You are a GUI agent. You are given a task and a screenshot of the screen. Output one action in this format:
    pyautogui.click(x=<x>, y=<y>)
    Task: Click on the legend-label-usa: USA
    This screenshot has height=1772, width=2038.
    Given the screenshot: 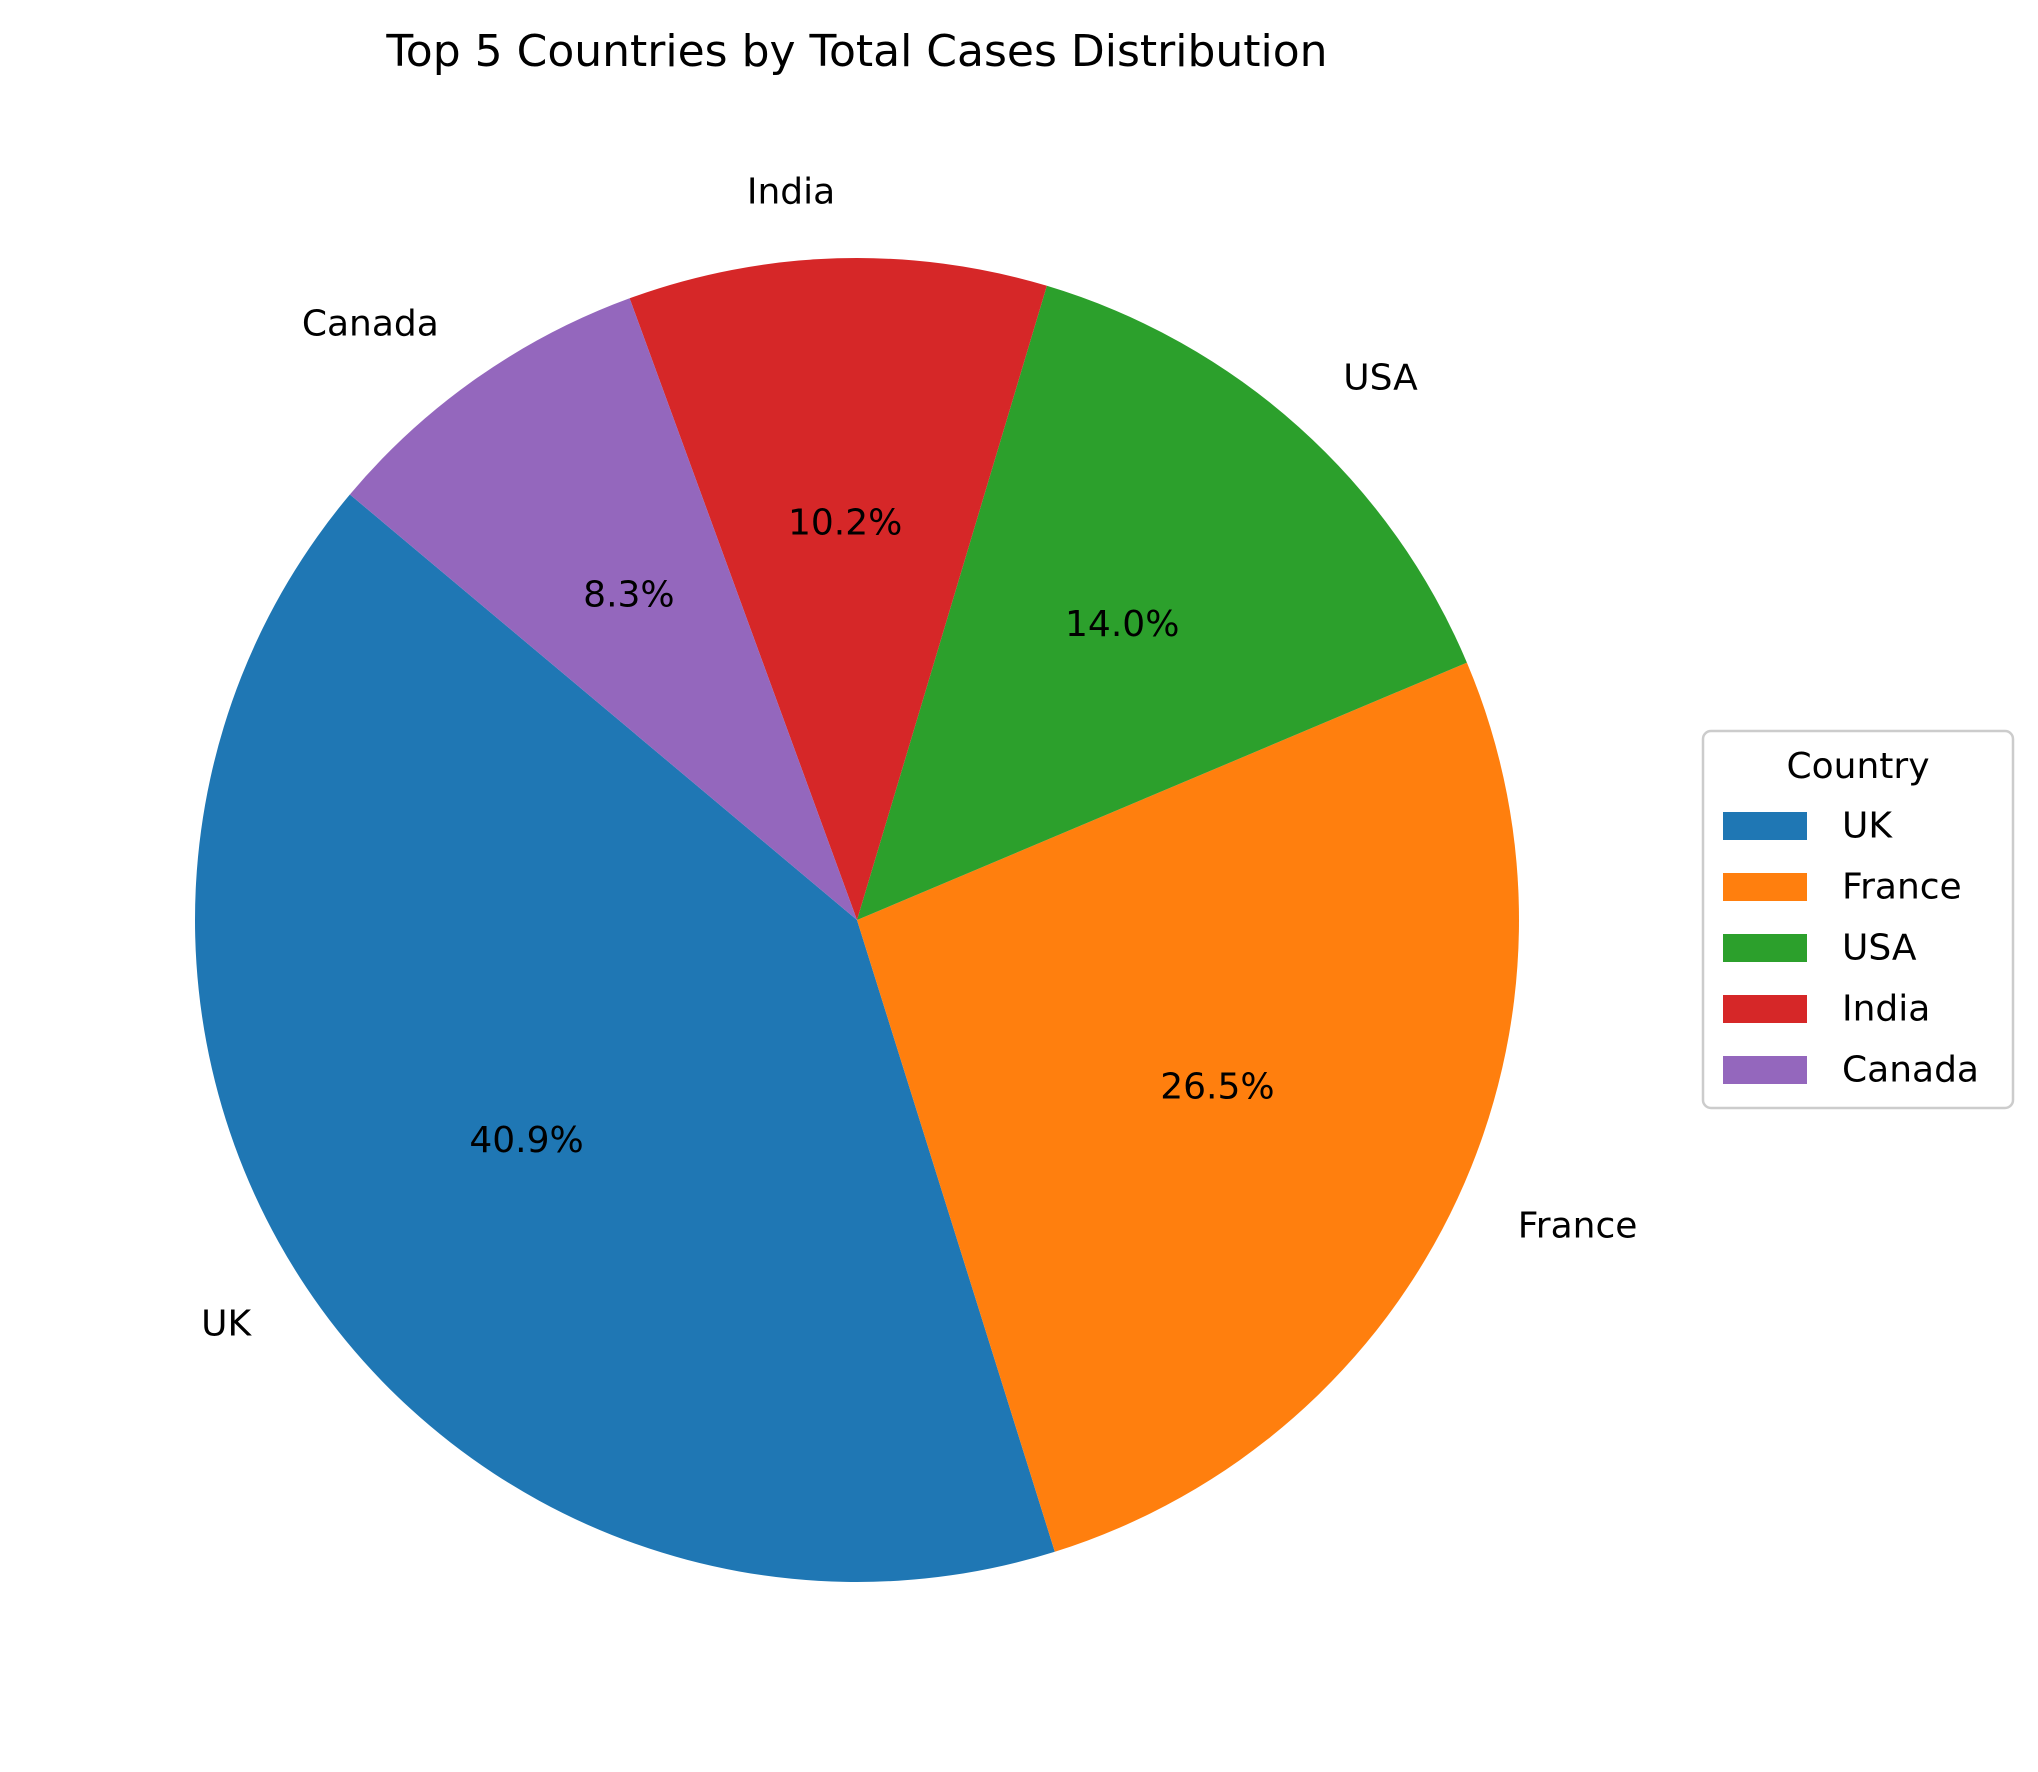 What is the action you would take?
    pyautogui.click(x=1879, y=948)
    